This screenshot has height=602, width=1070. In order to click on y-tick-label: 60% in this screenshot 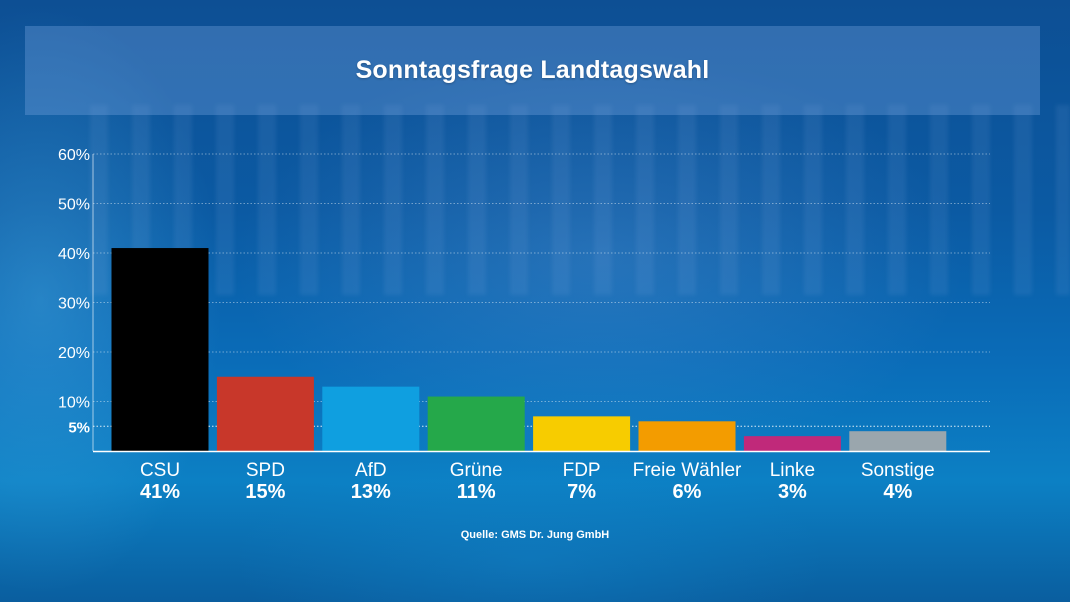, I will do `click(74, 155)`.